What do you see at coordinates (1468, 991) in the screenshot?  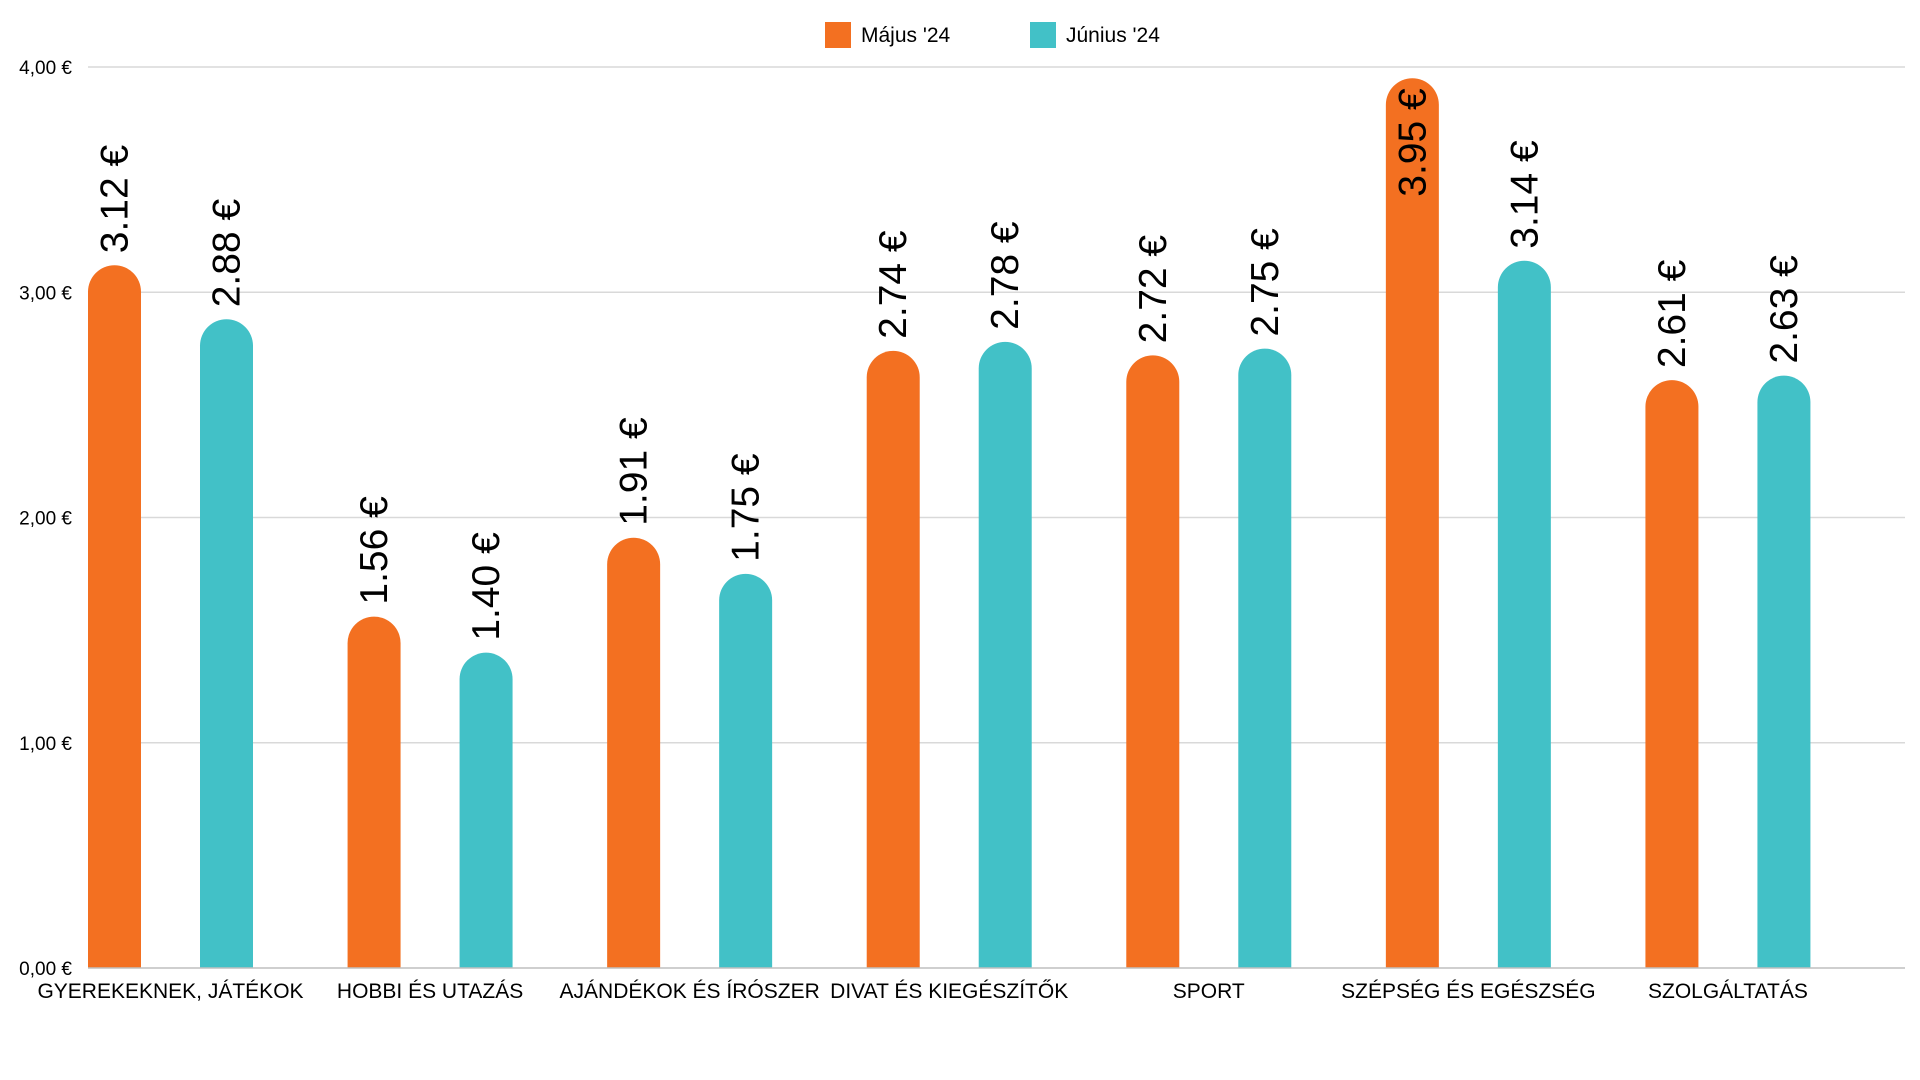 I see `x-category-label: SZÉPSÉG ÉS EGÉSZSÉG` at bounding box center [1468, 991].